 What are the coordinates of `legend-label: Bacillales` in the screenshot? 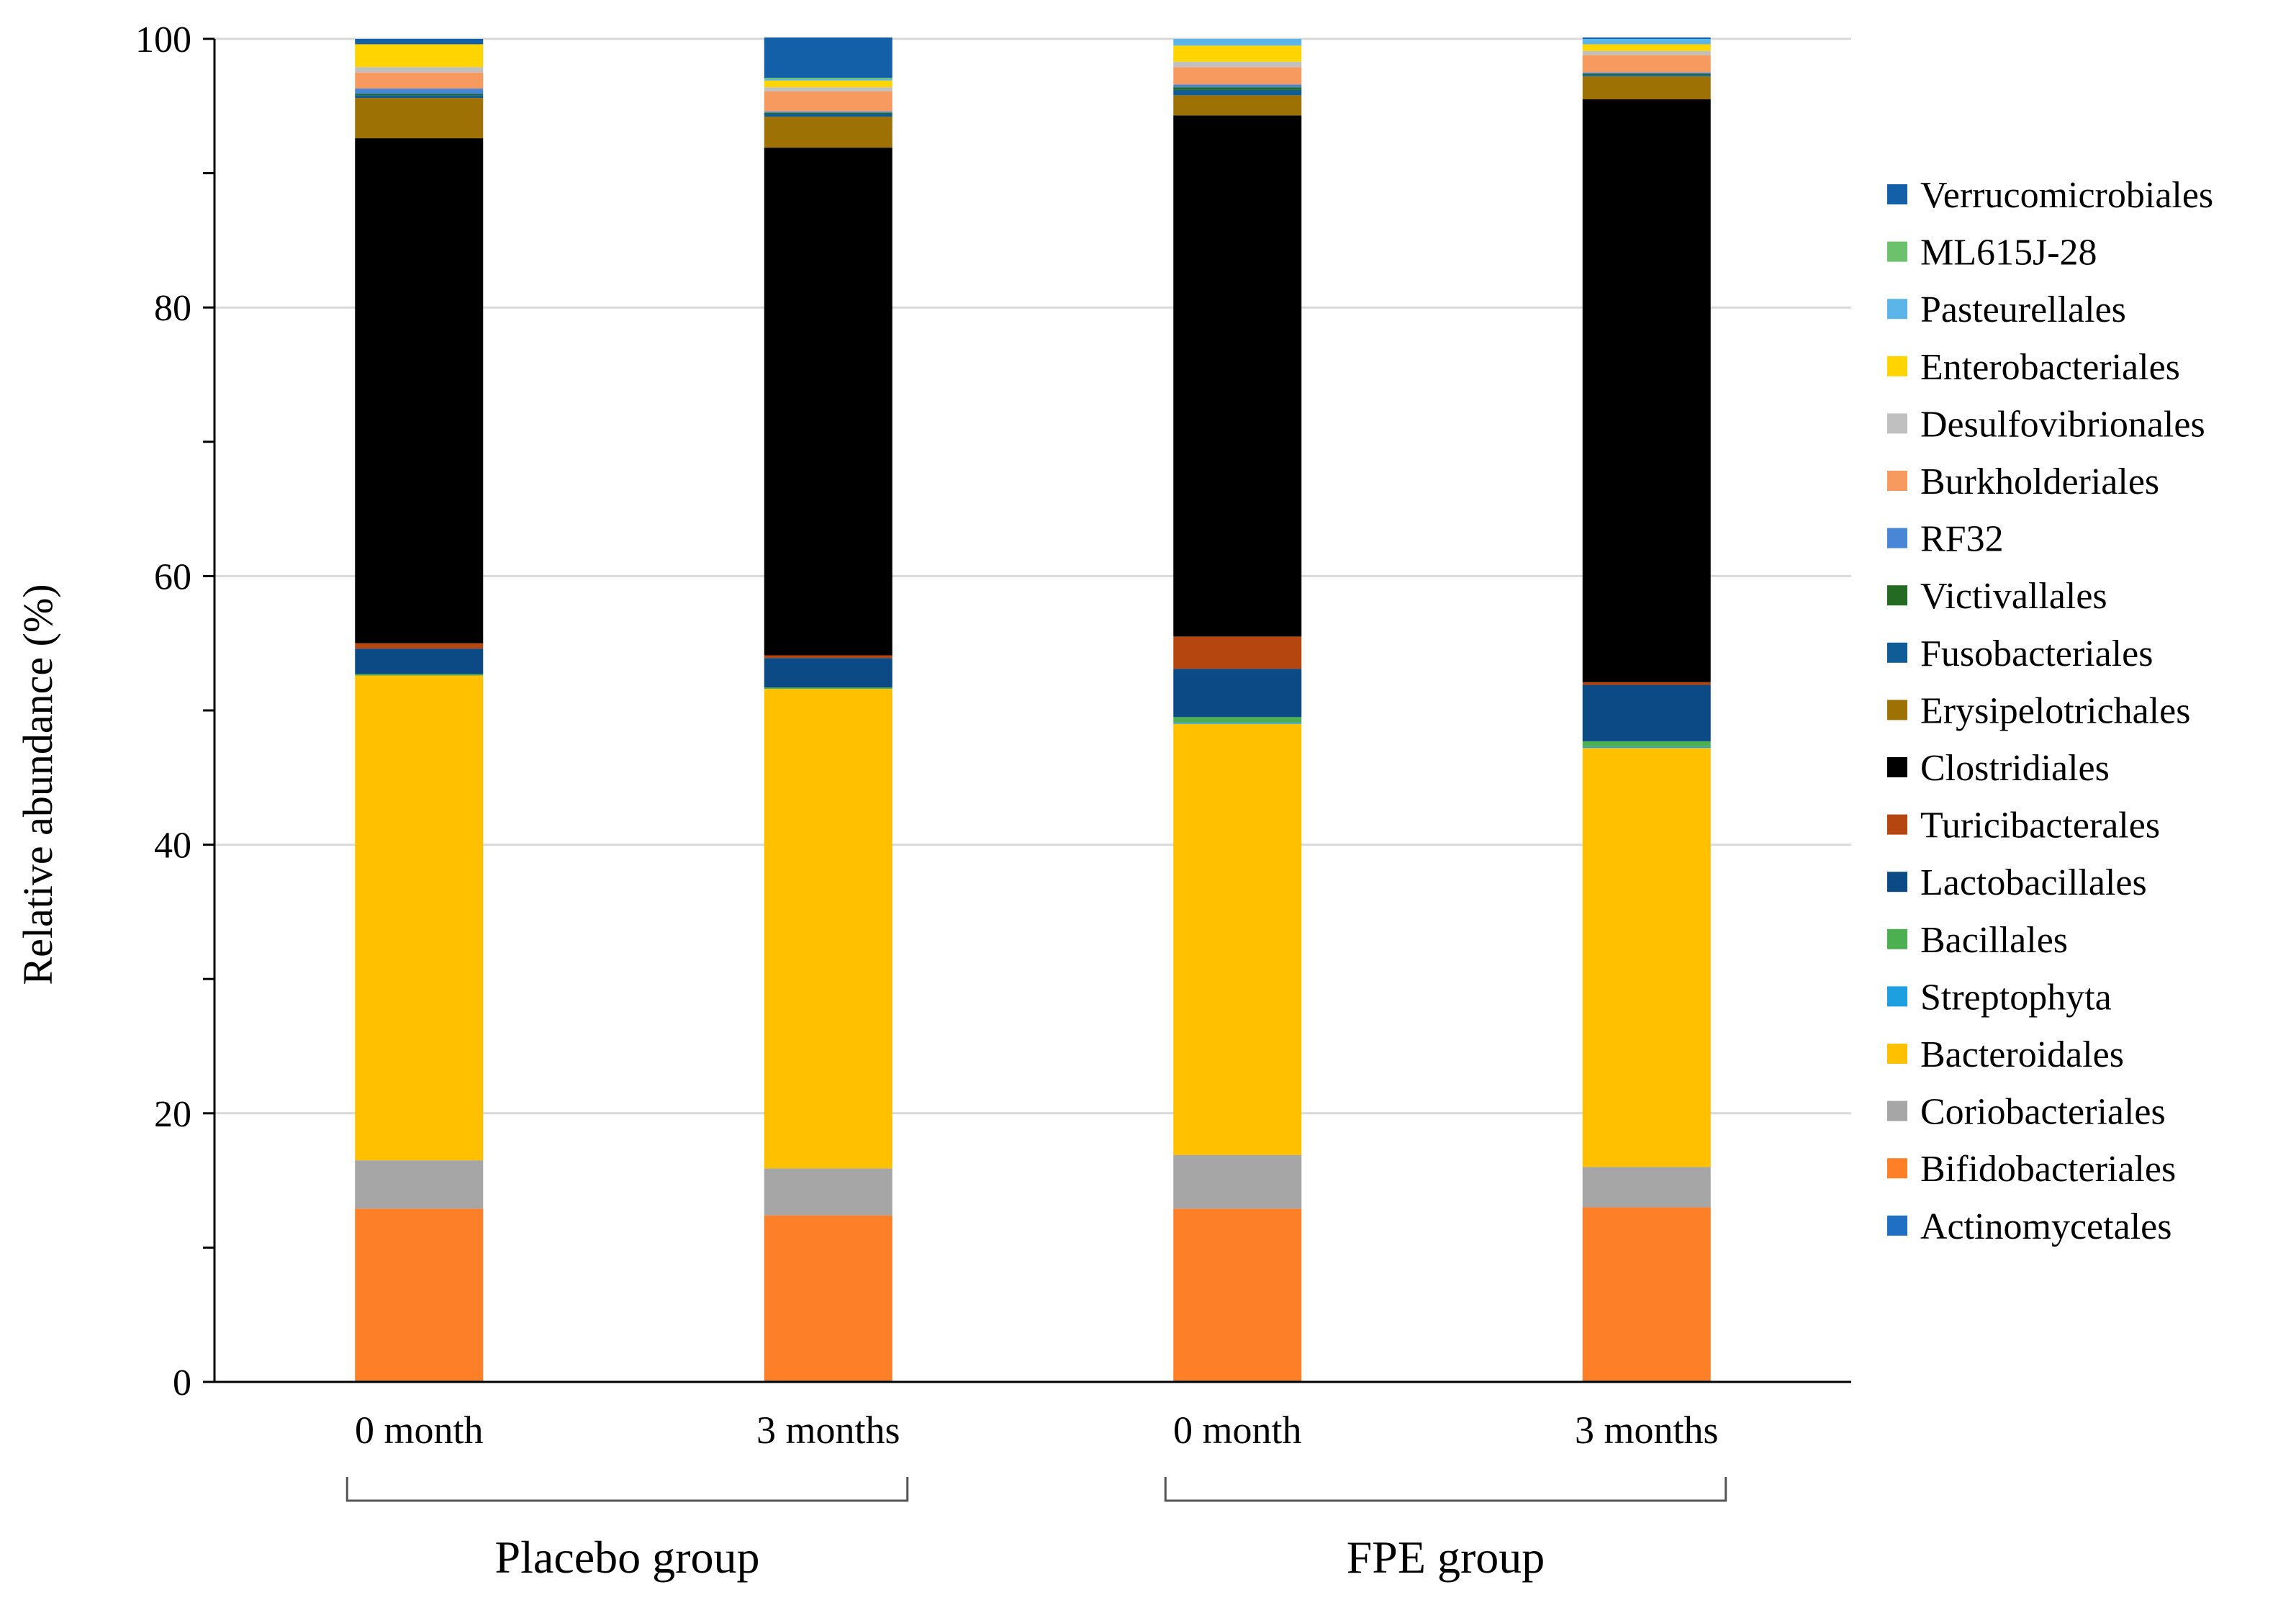 It's located at (1994, 940).